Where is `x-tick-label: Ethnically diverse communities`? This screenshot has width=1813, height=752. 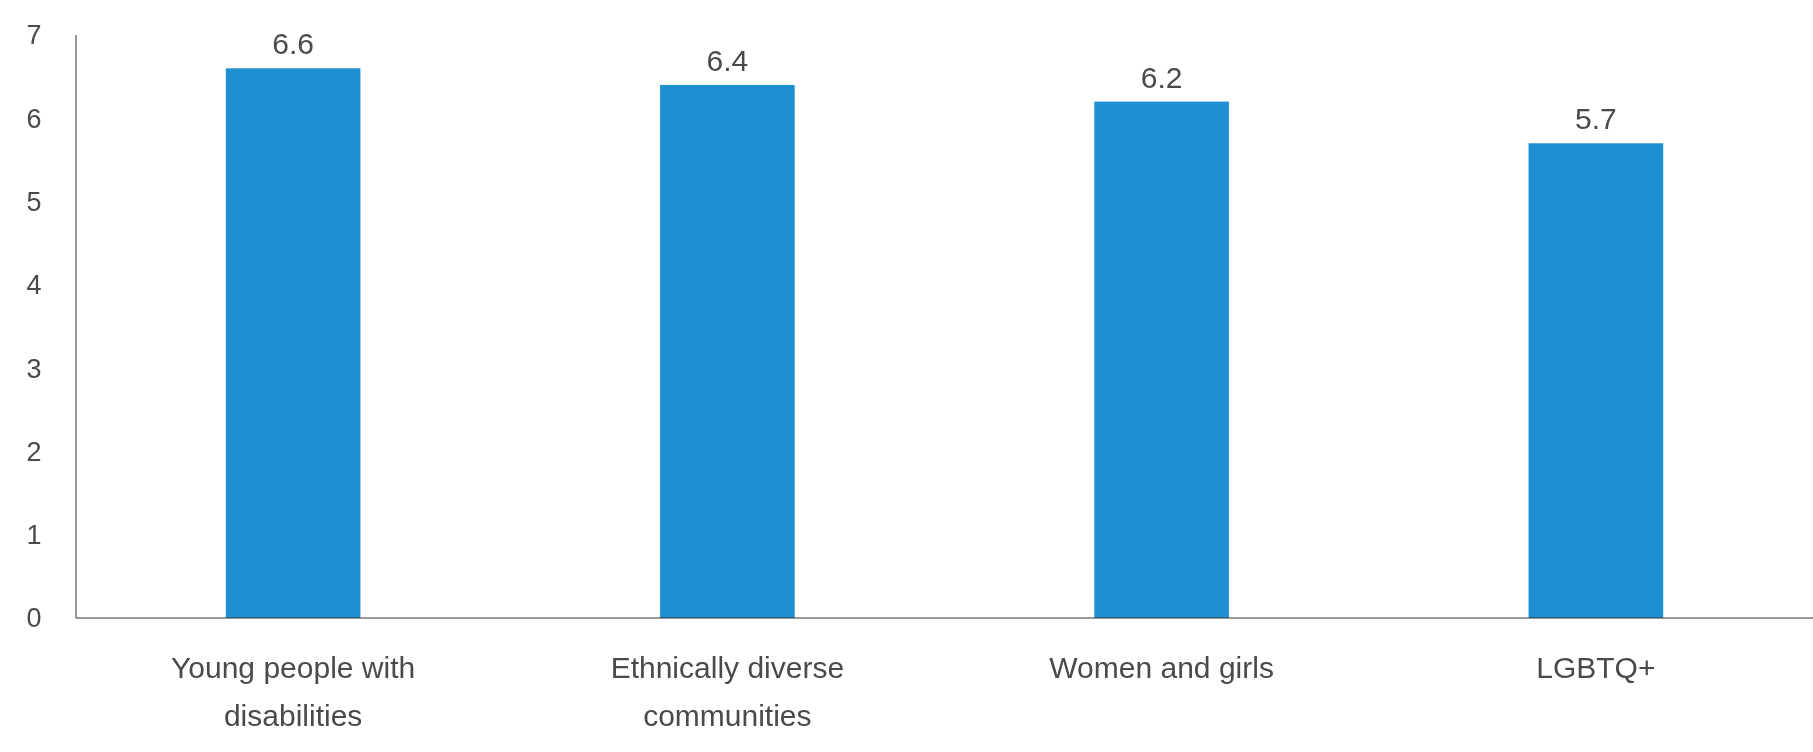
x-tick-label: Ethnically diverse communities is located at coordinates (727, 691).